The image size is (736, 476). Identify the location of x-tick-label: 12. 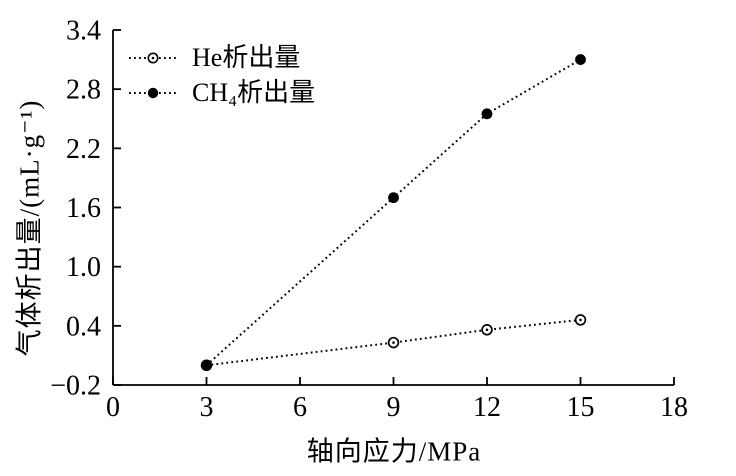
(487, 407).